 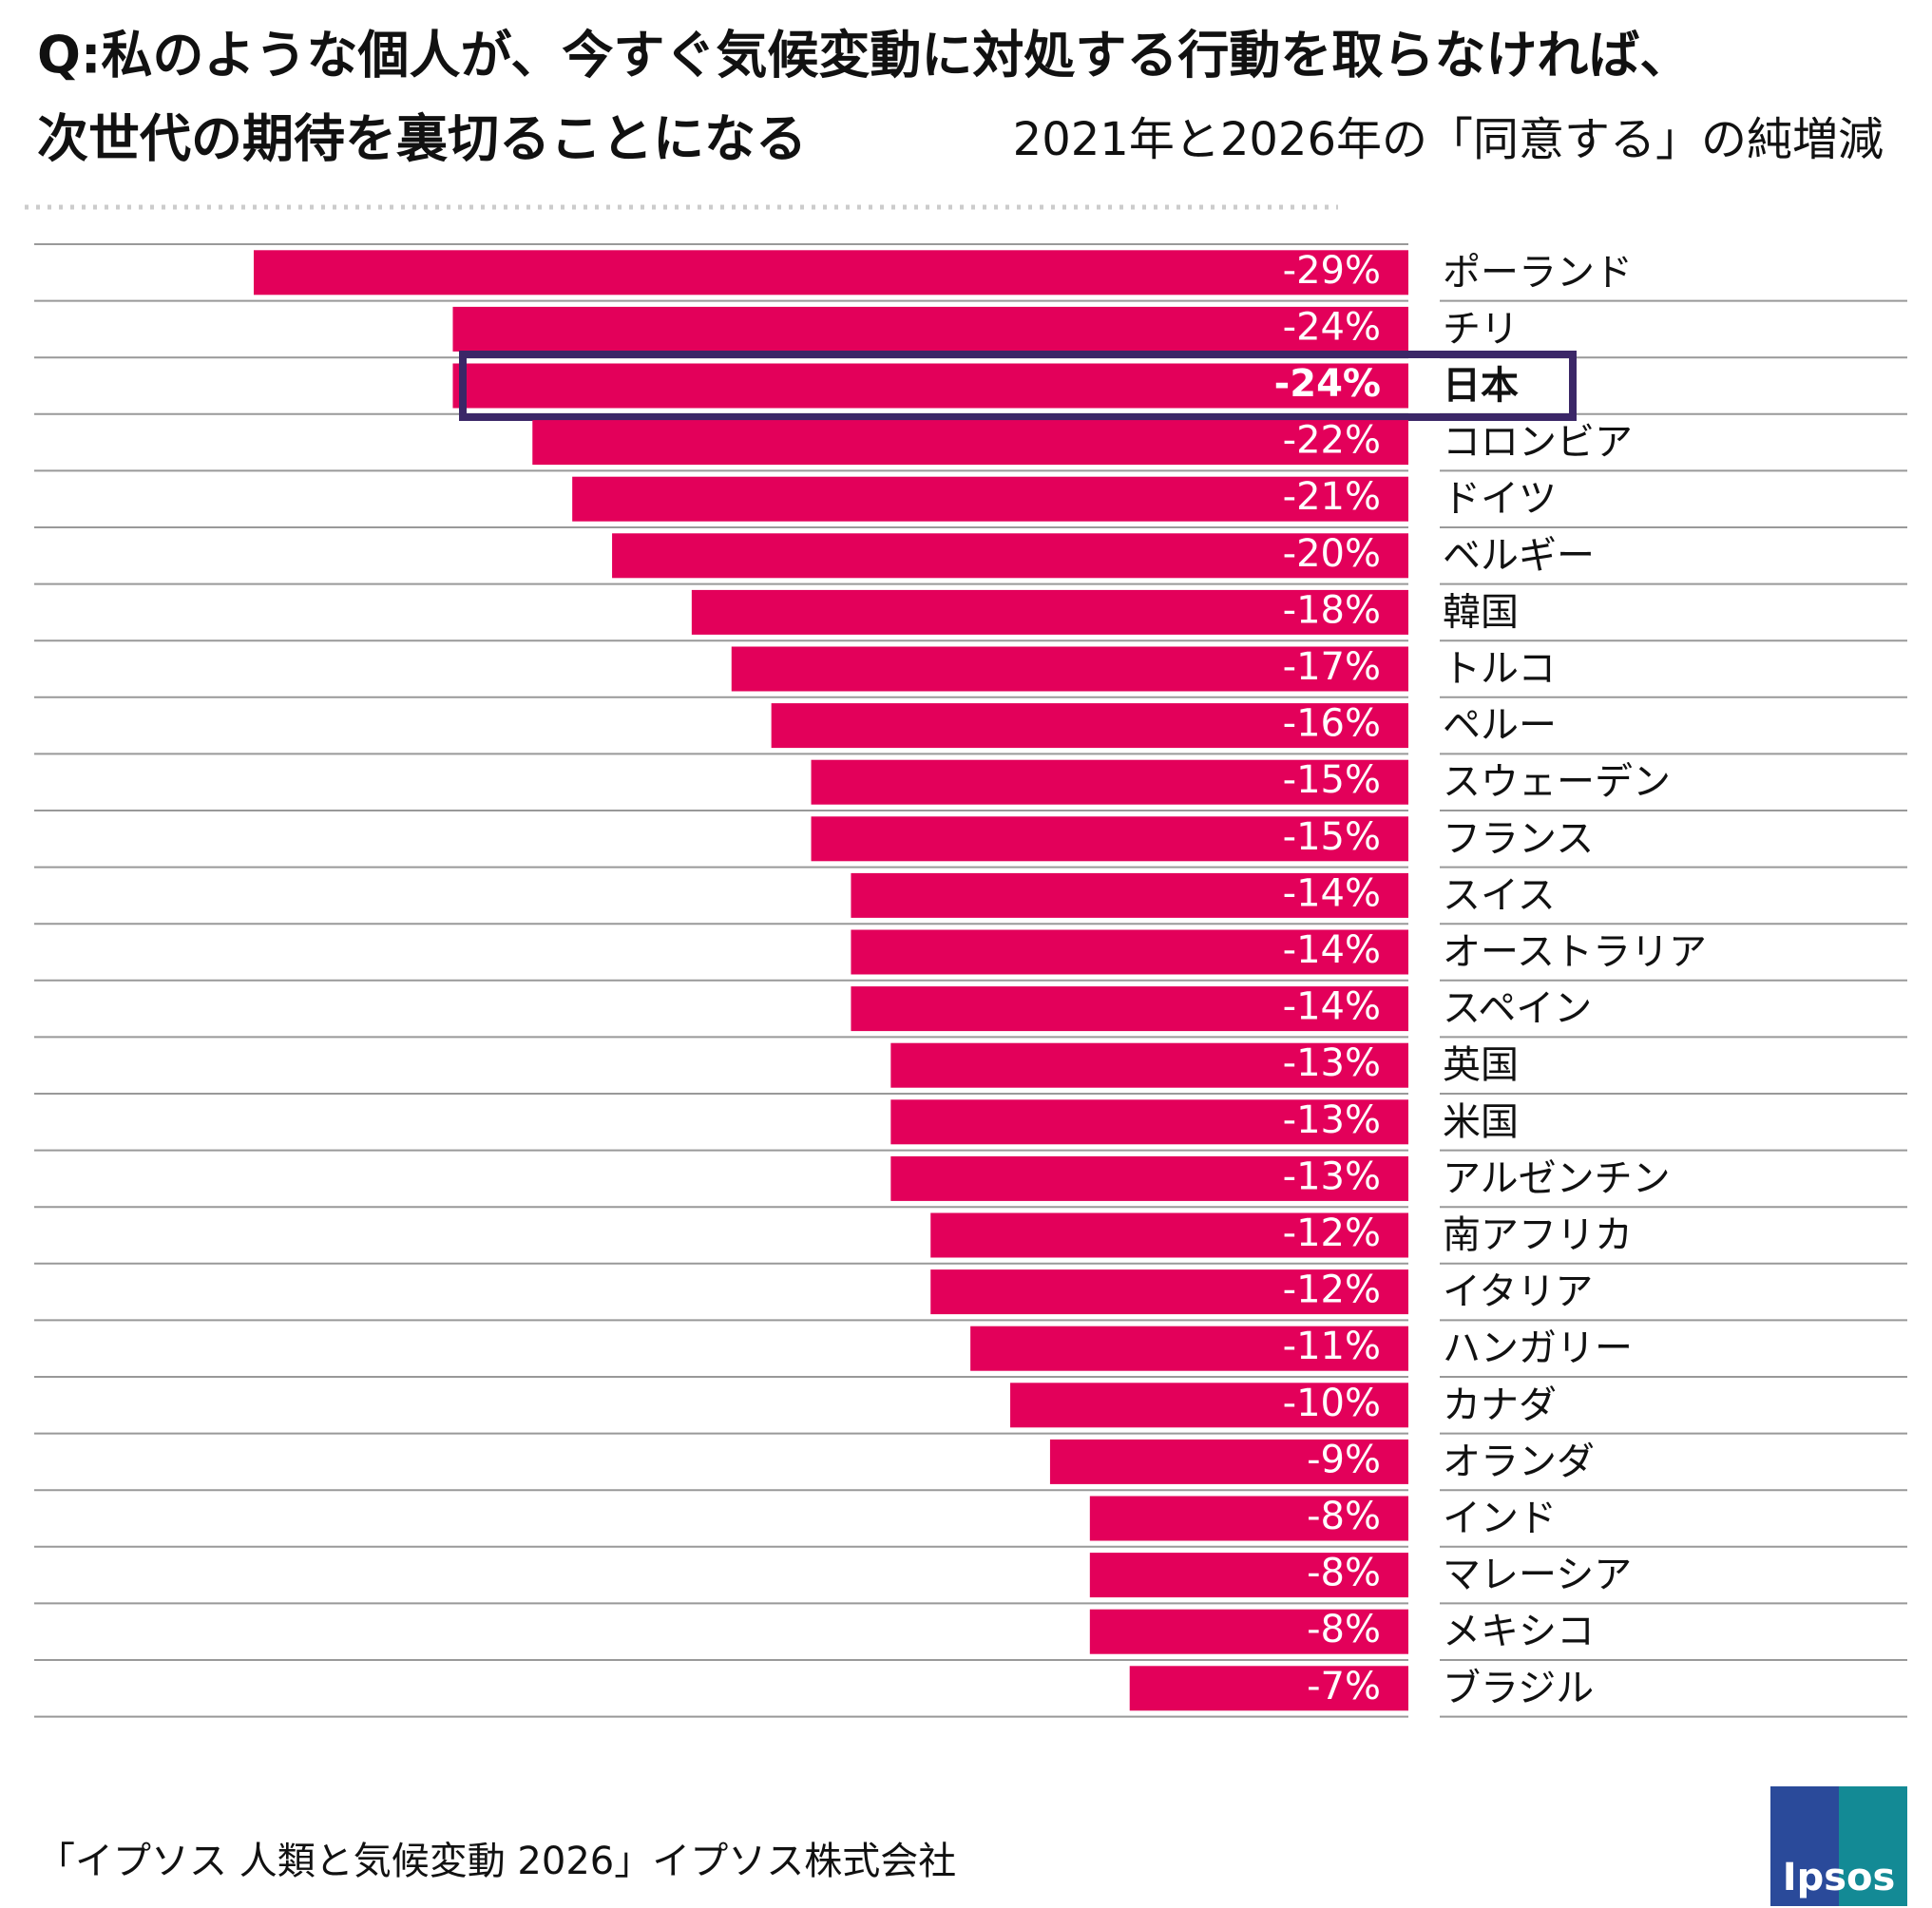 I want to click on category-label: ペルー, so click(x=1500, y=726).